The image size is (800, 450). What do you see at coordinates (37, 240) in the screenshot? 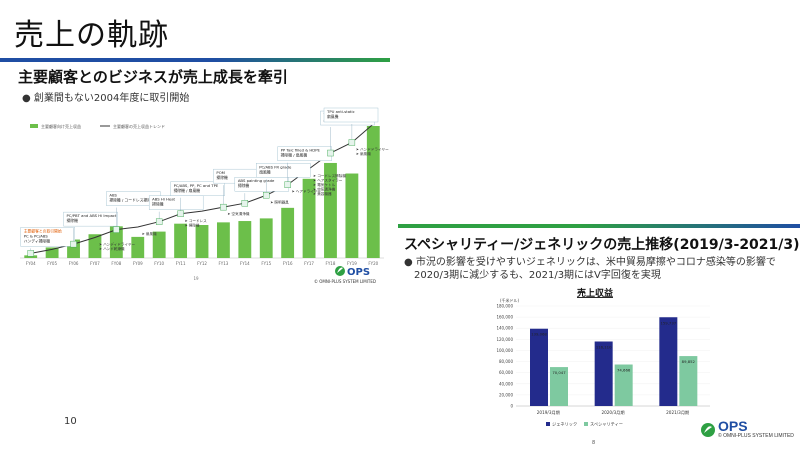
I see `callout-text: ハンディ掃除機` at bounding box center [37, 240].